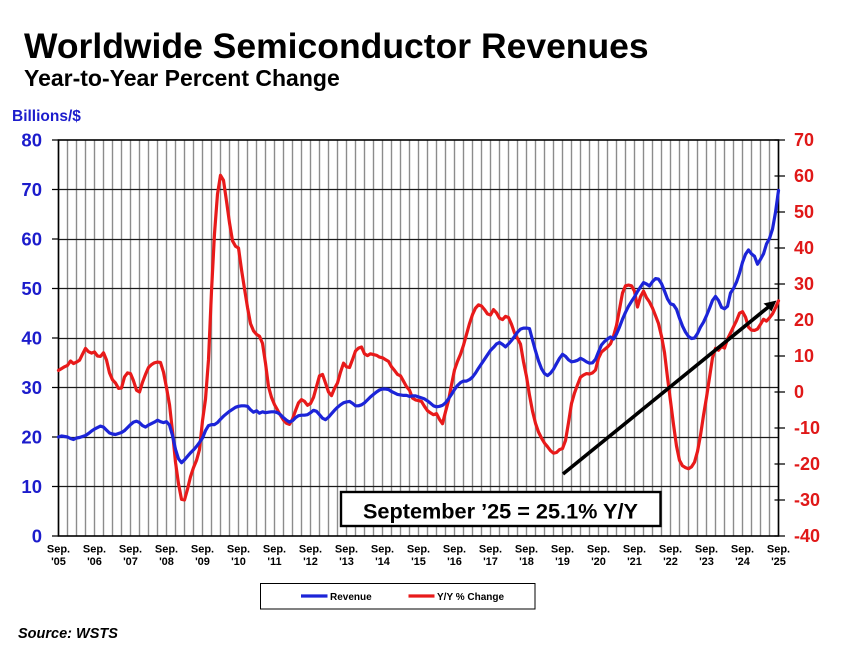  I want to click on svg-text: '12, so click(310, 562).